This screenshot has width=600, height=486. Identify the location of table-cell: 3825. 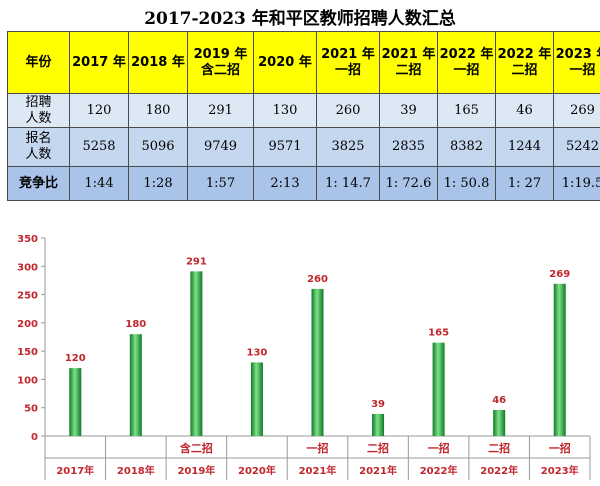
(348, 147).